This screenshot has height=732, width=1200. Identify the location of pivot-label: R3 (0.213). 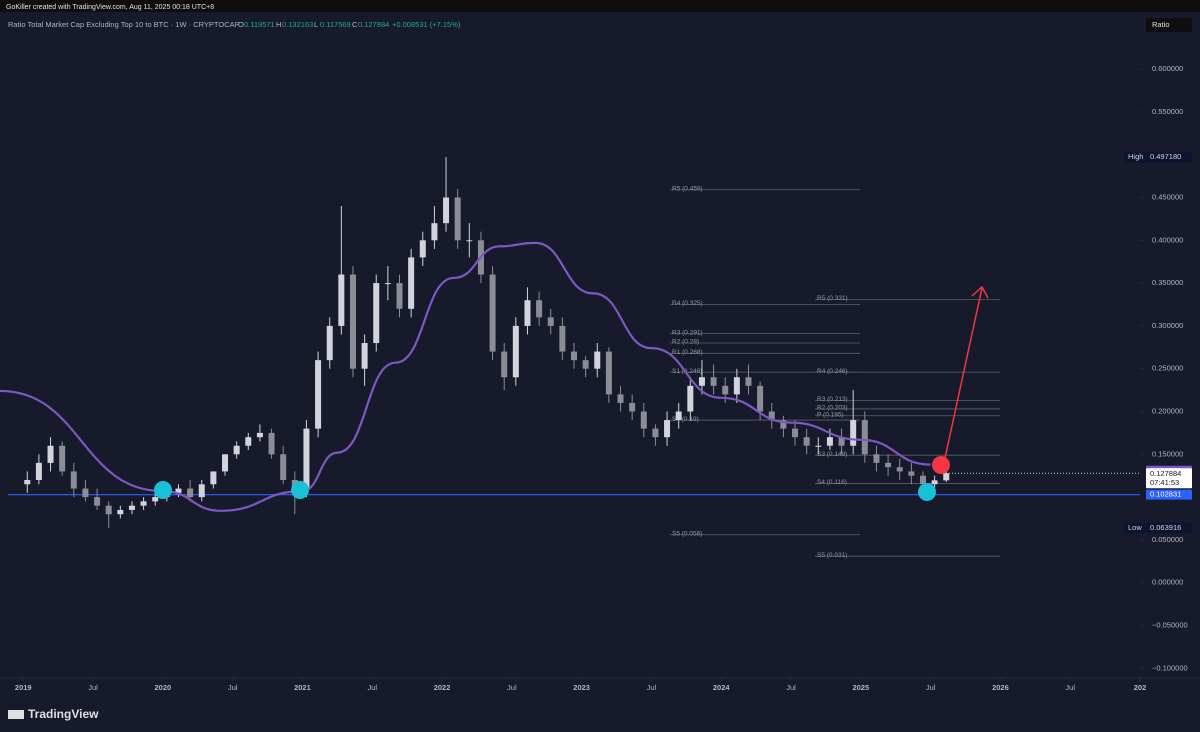
(832, 399).